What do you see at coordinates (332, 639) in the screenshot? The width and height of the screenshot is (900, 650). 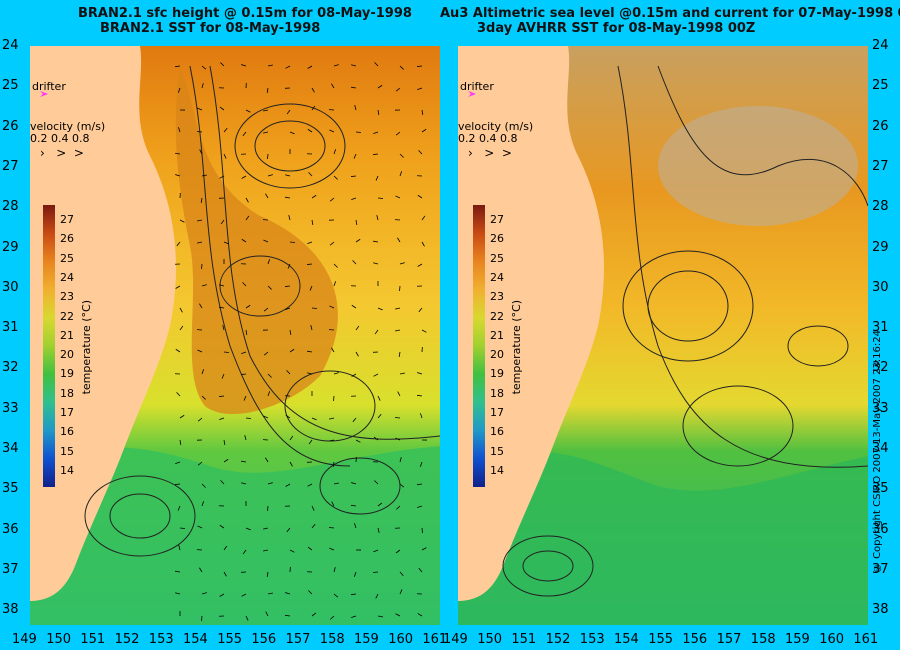 I see `tick-label: 158` at bounding box center [332, 639].